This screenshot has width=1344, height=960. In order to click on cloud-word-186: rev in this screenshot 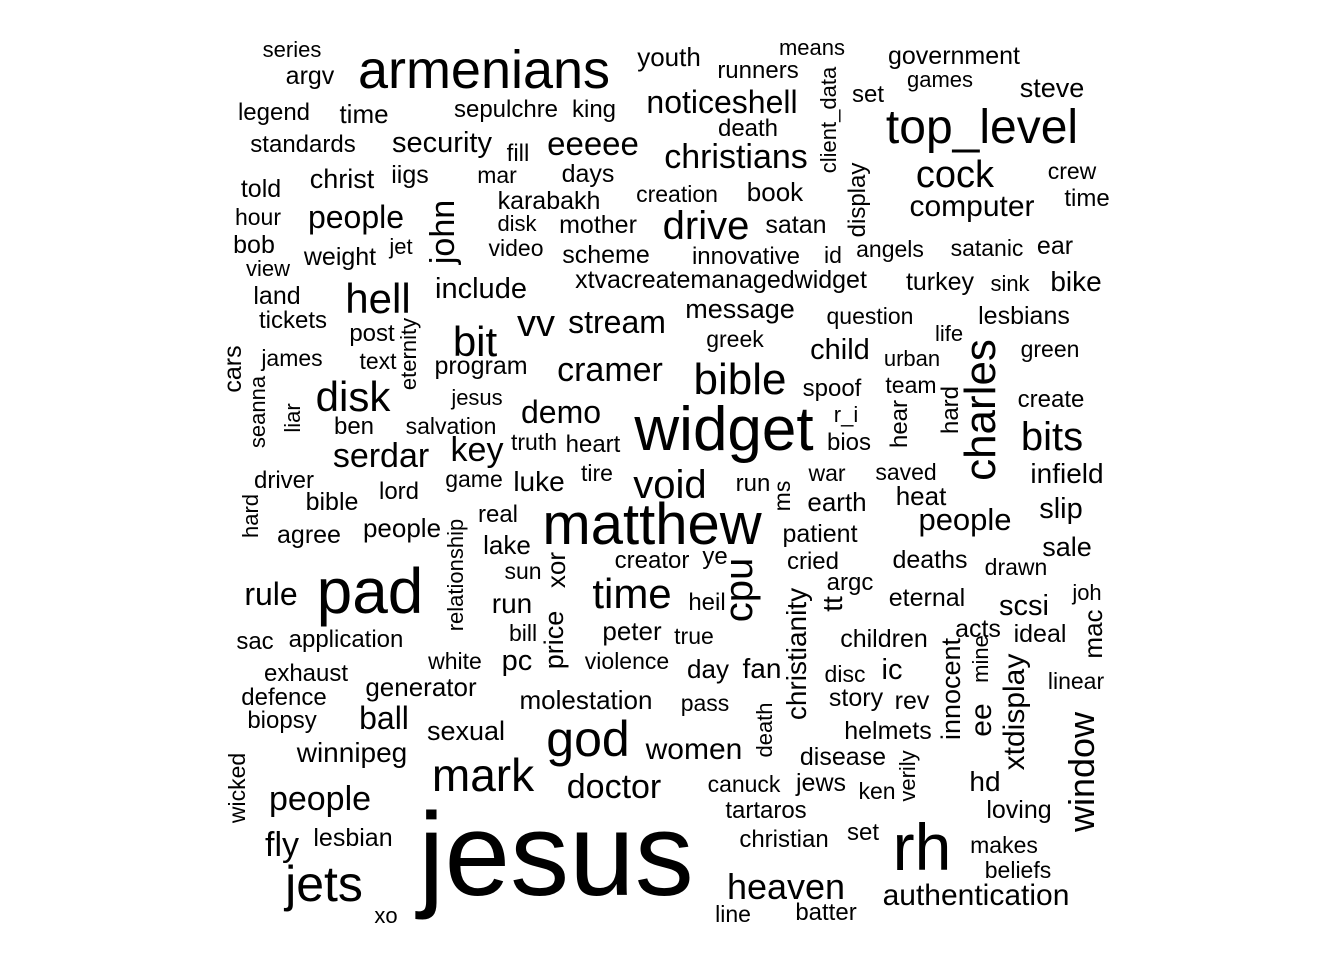, I will do `click(912, 701)`.